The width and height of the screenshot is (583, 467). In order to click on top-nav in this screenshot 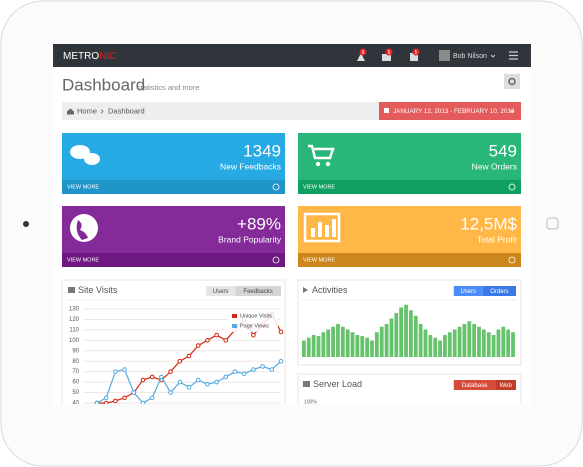, I will do `click(292, 55)`.